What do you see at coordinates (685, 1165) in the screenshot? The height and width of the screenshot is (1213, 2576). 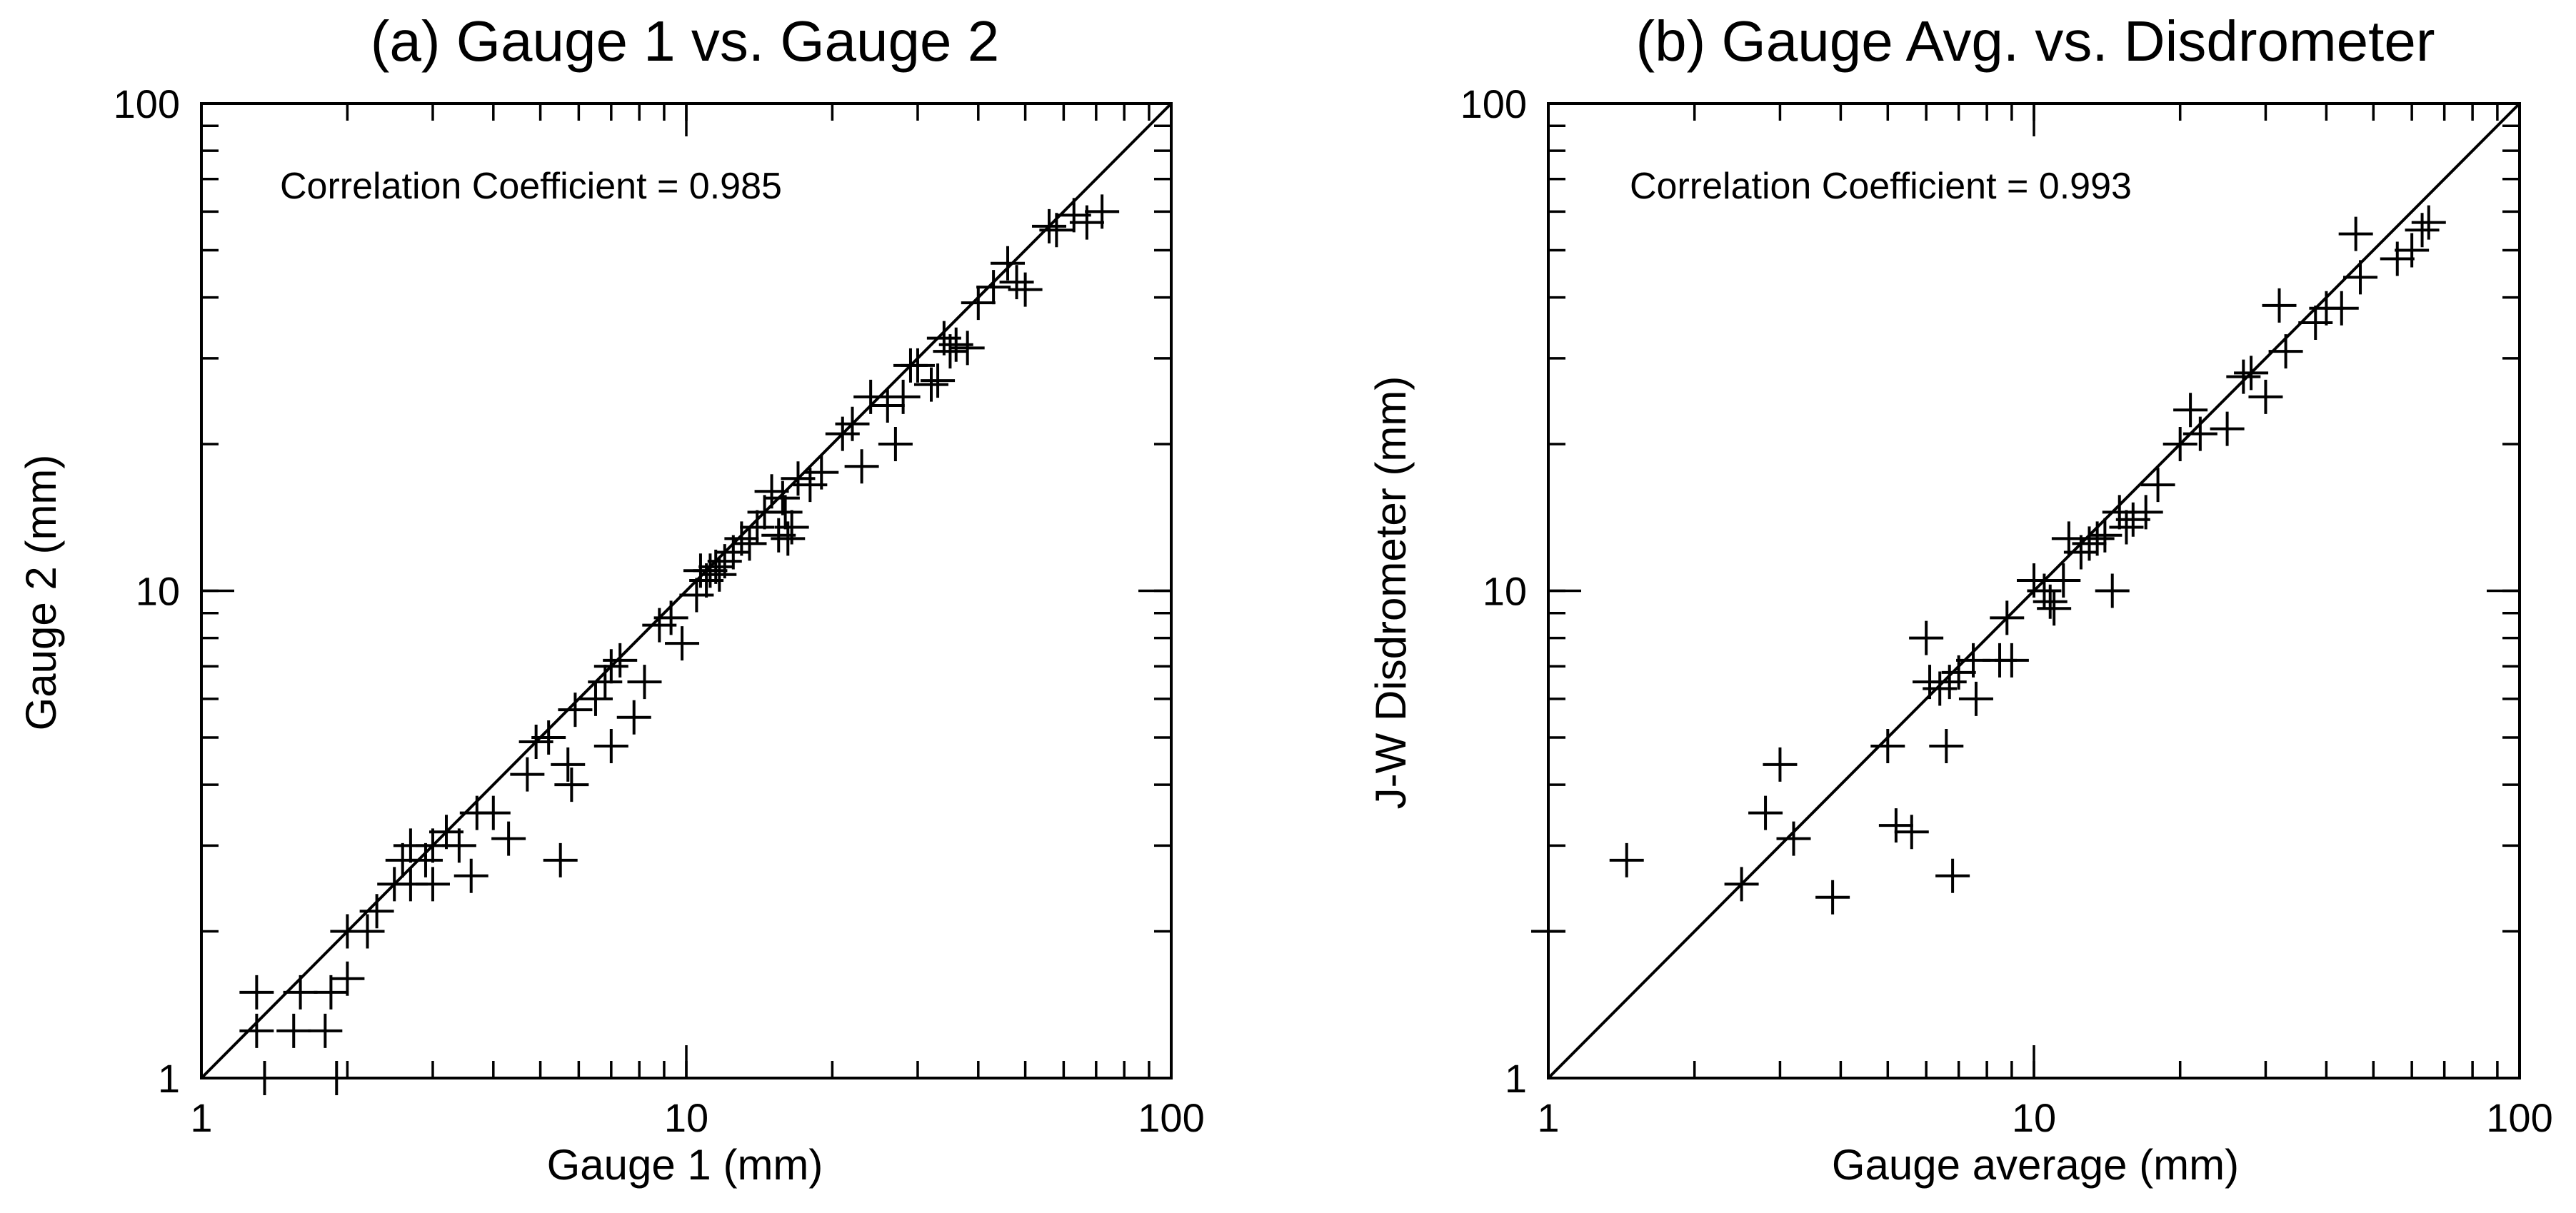 I see `chart-a-xlabel: Gauge 1 (mm)` at bounding box center [685, 1165].